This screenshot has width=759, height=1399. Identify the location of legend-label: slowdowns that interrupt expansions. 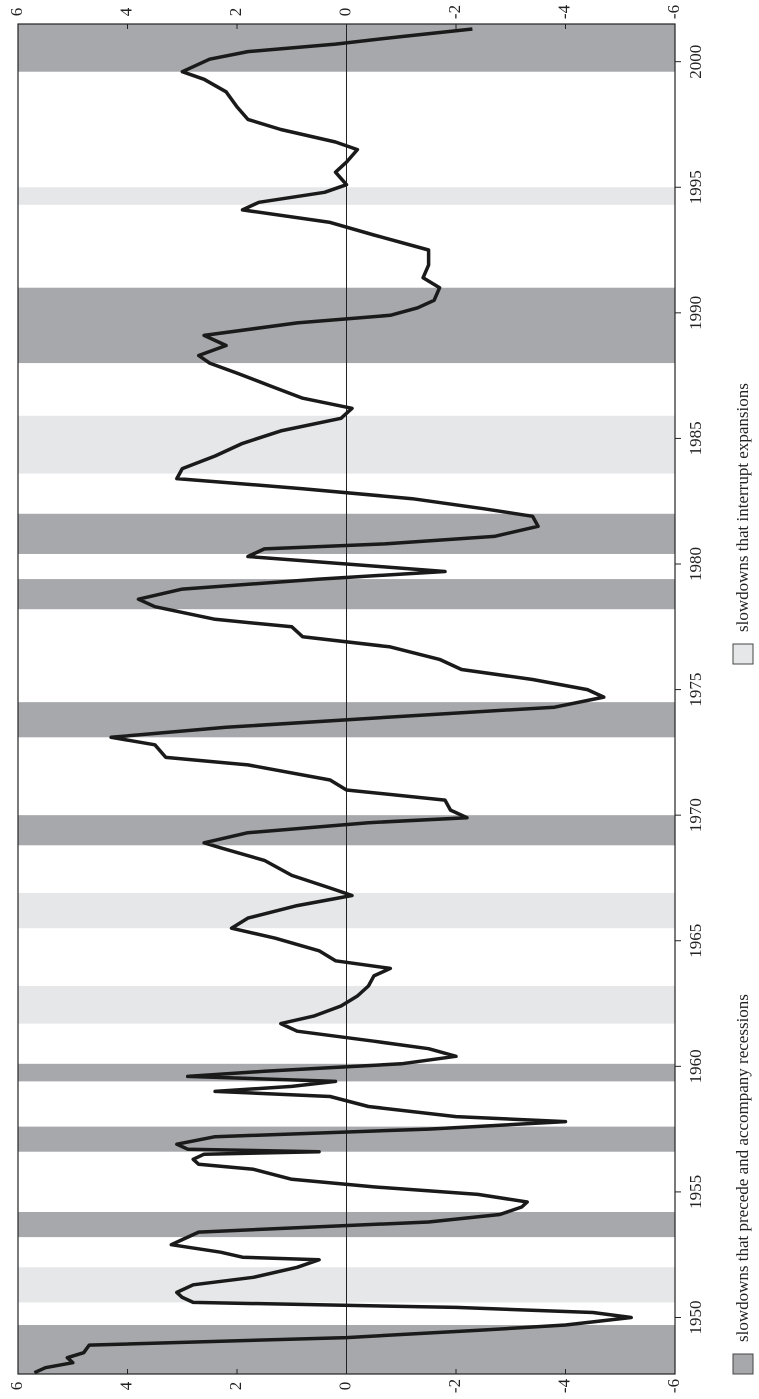
(742, 507).